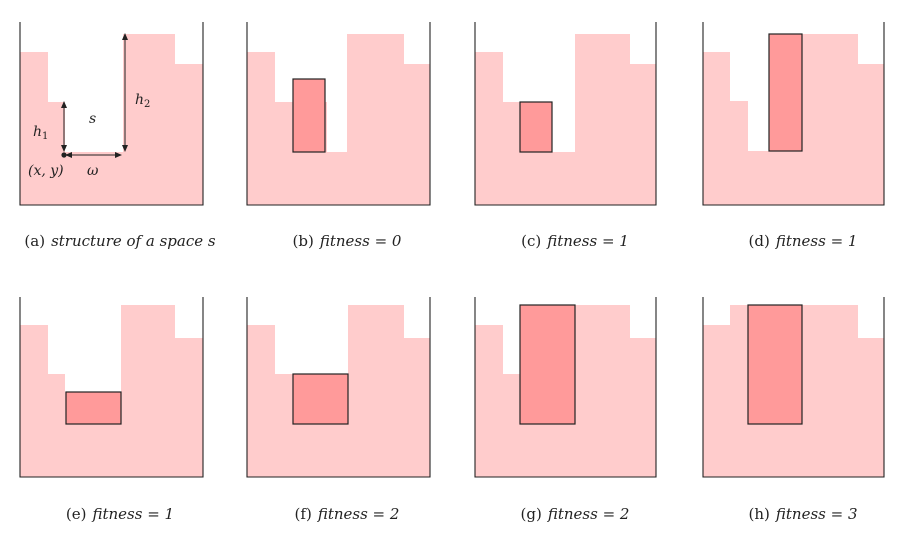 The image size is (904, 544). What do you see at coordinates (46, 171) in the screenshot?
I see `xy-label: (x, y)` at bounding box center [46, 171].